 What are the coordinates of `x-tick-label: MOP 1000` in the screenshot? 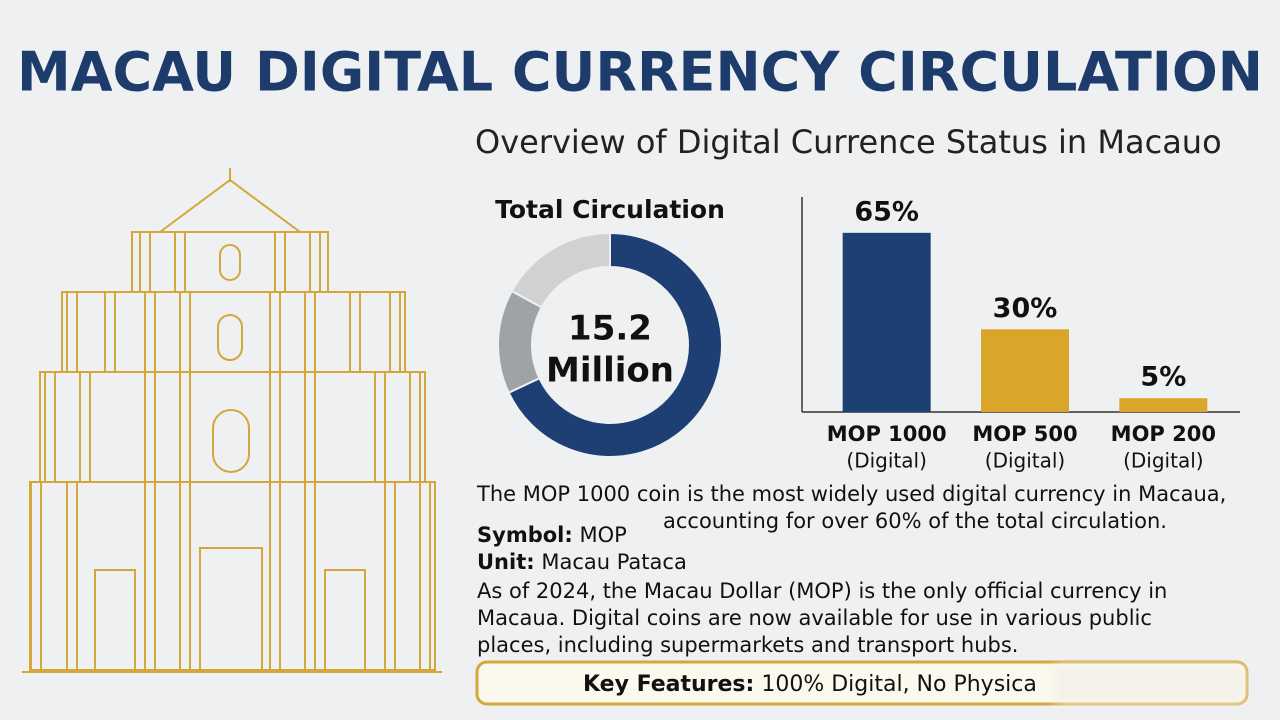 It's located at (887, 434).